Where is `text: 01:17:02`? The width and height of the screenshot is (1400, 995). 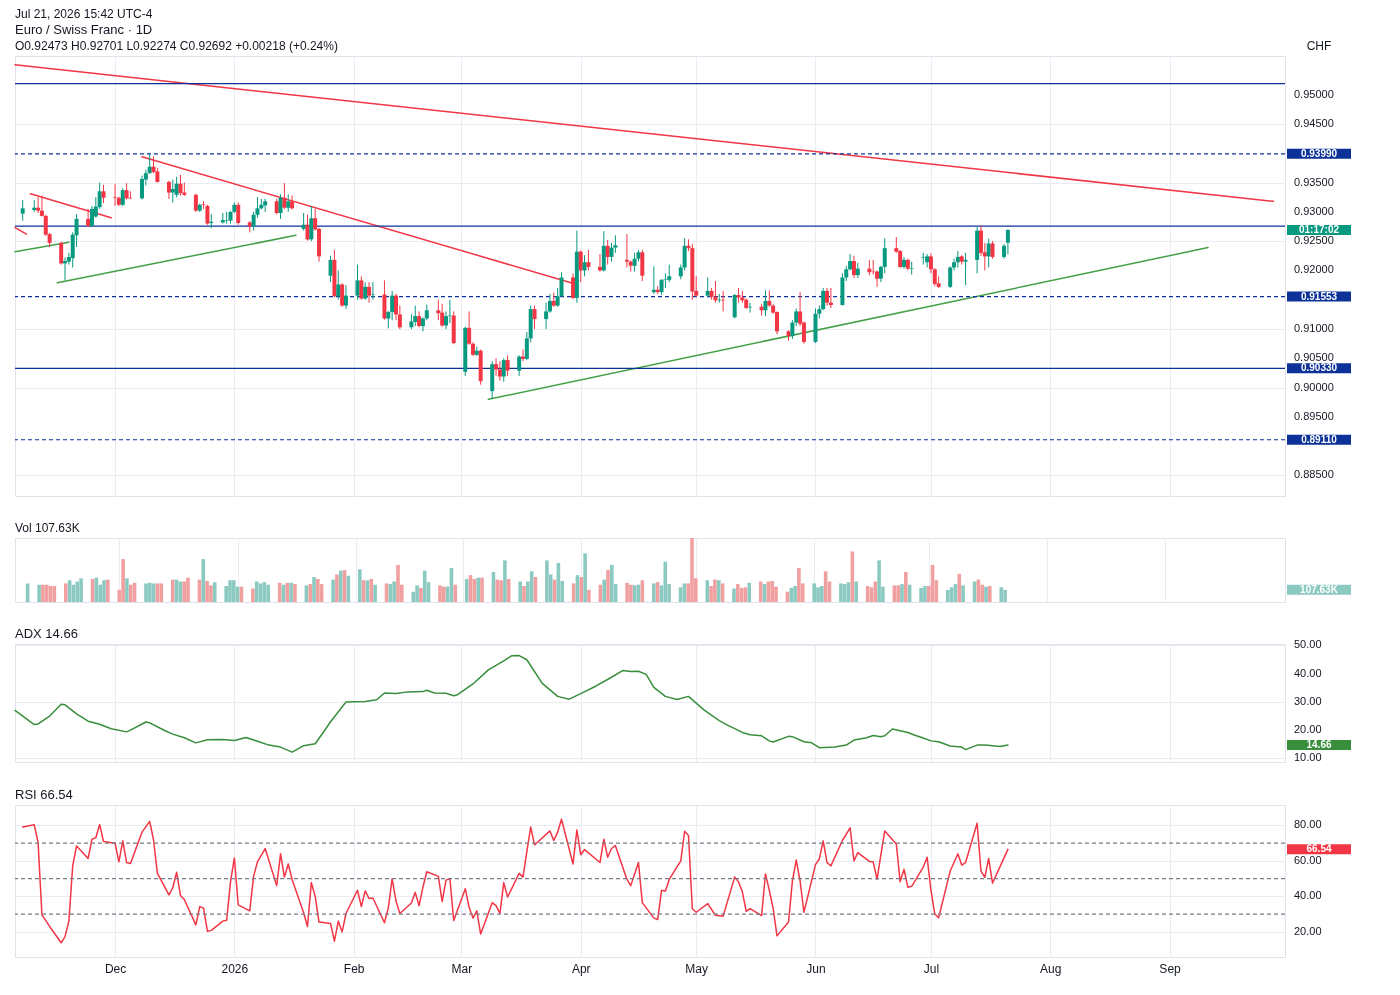
text: 01:17:02 is located at coordinates (1319, 229).